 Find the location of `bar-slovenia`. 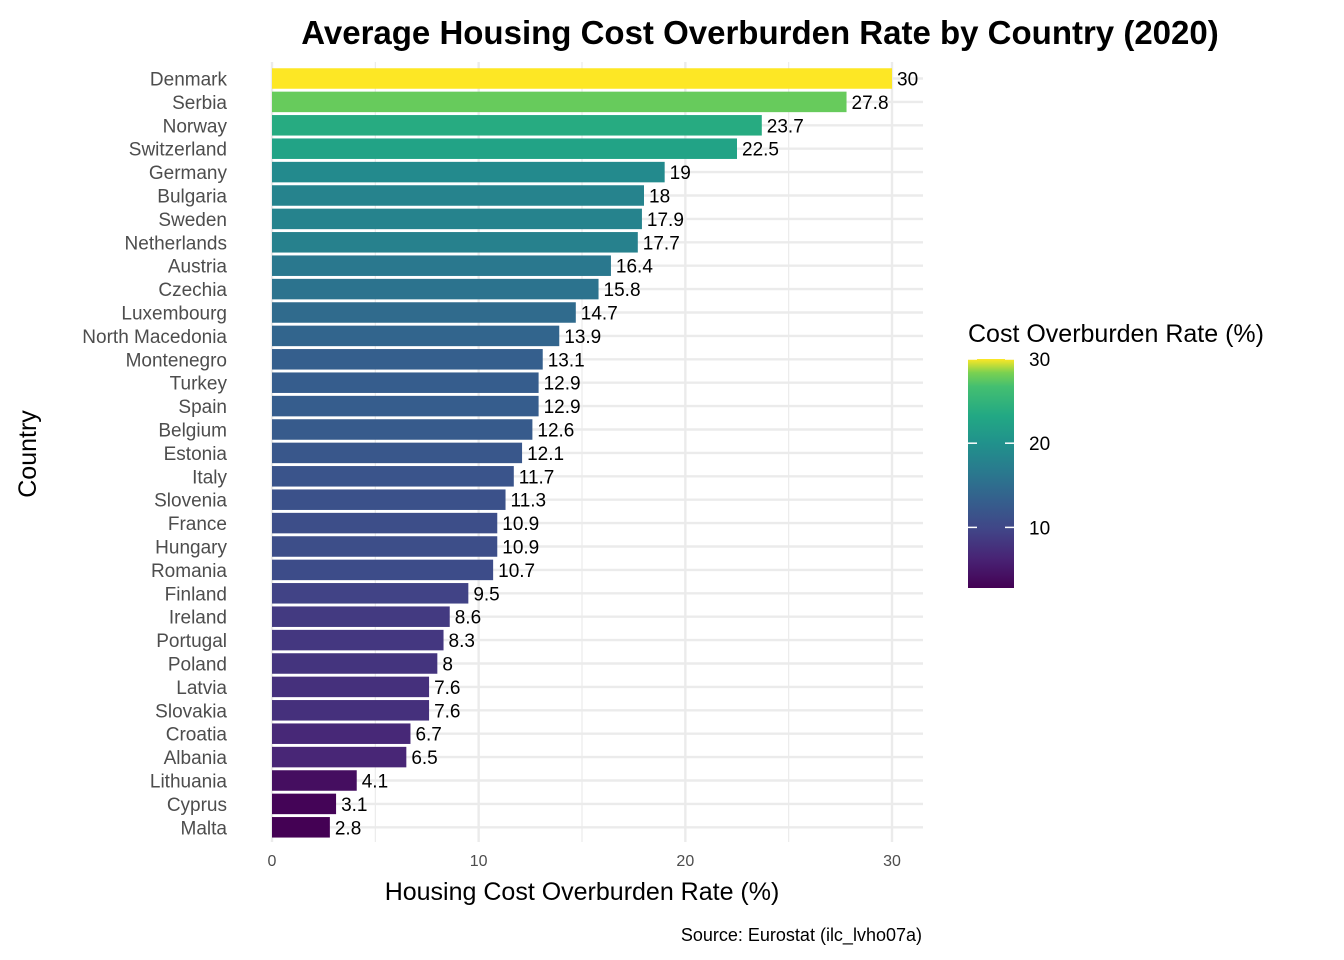

bar-slovenia is located at coordinates (389, 499).